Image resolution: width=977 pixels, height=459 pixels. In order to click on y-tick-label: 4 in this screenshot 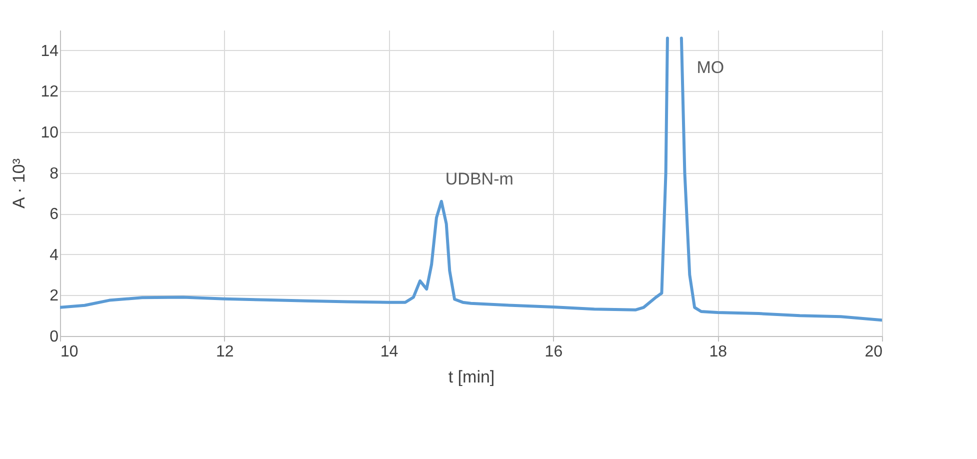, I will do `click(54, 255)`.